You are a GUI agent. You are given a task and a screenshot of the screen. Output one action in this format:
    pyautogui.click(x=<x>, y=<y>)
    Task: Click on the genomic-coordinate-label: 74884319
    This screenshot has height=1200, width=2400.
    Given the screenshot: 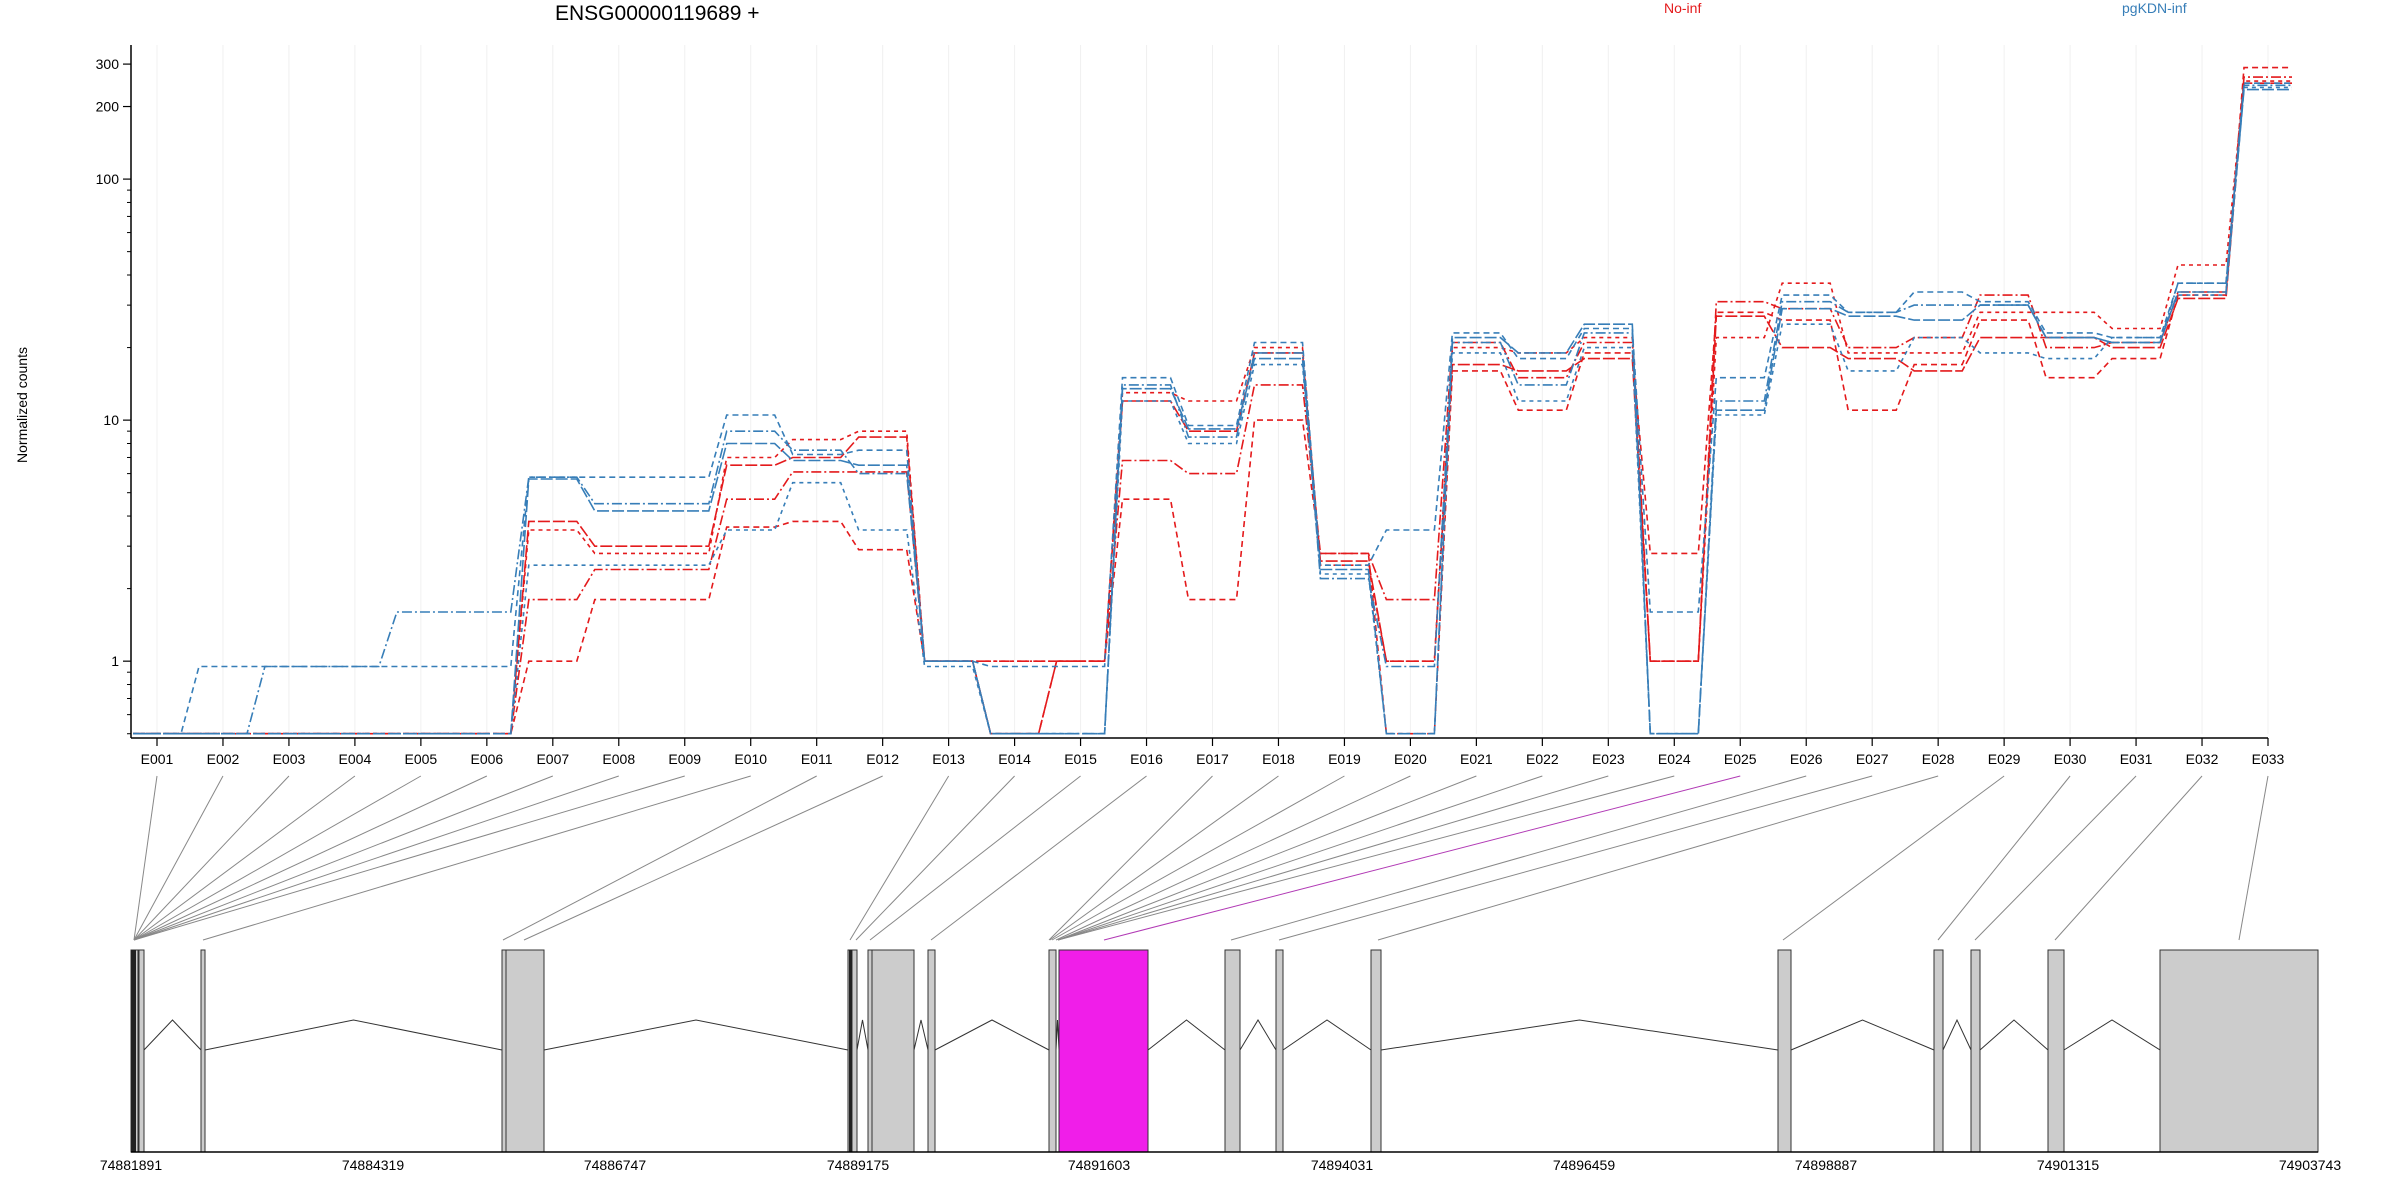 What is the action you would take?
    pyautogui.click(x=373, y=1165)
    